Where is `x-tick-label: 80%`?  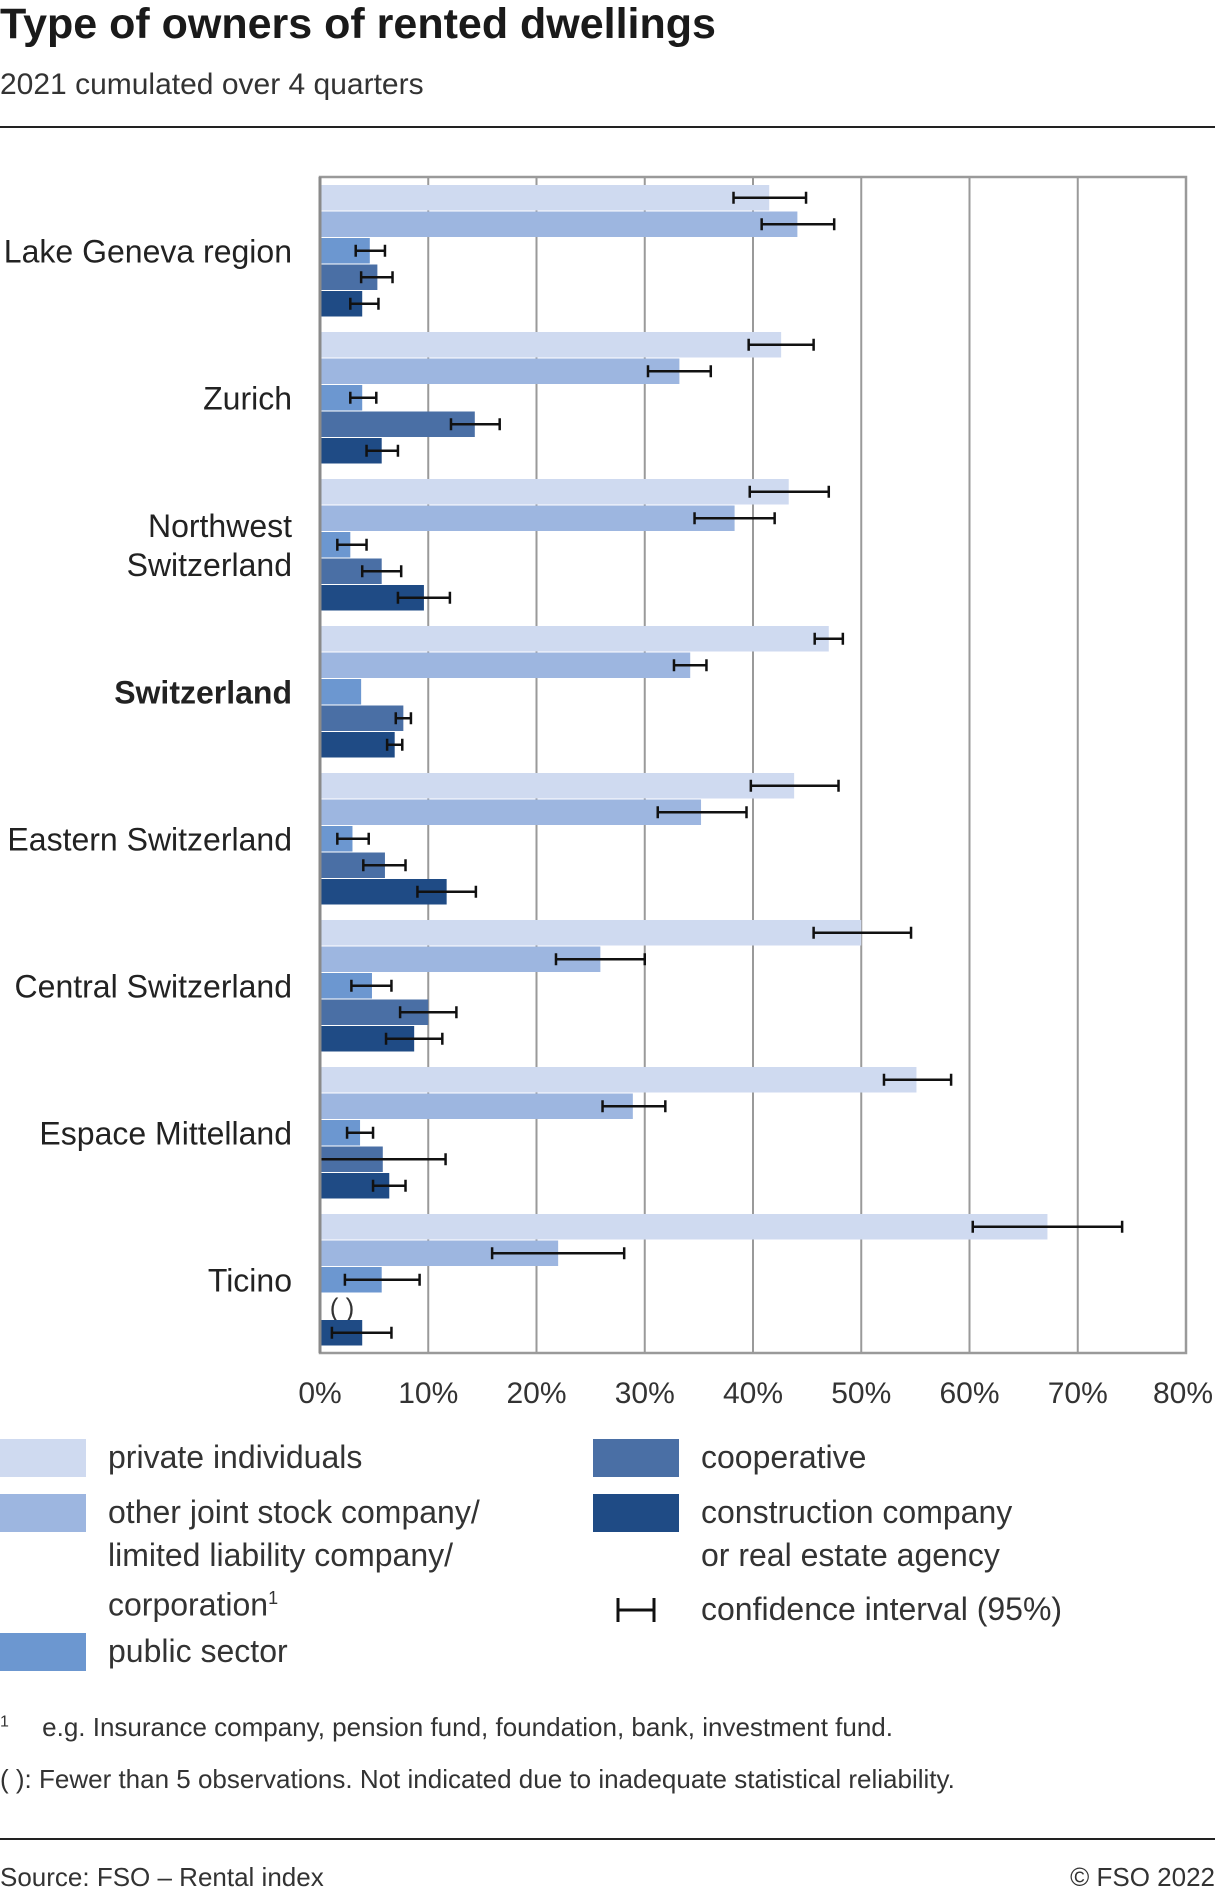
x-tick-label: 80% is located at coordinates (1183, 1393).